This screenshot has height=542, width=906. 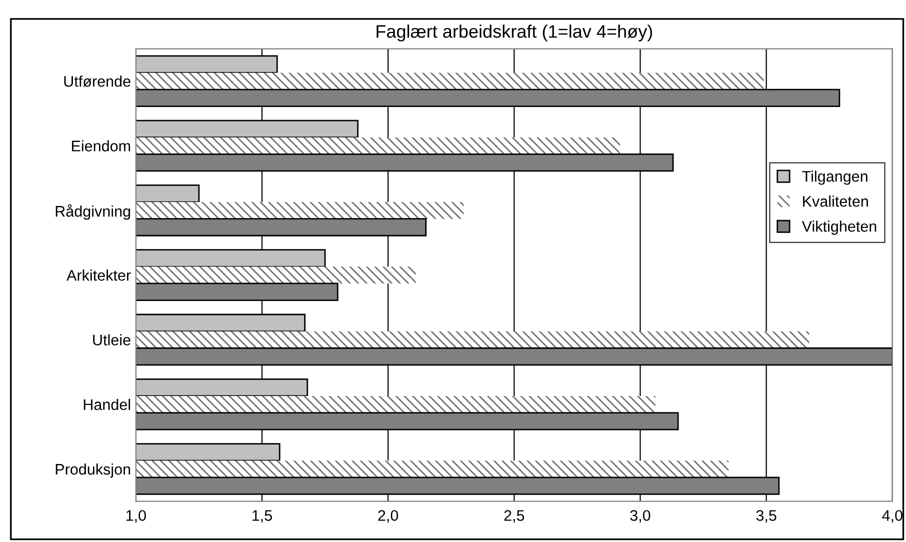 What do you see at coordinates (388, 516) in the screenshot?
I see `x-tick-label: 2,0` at bounding box center [388, 516].